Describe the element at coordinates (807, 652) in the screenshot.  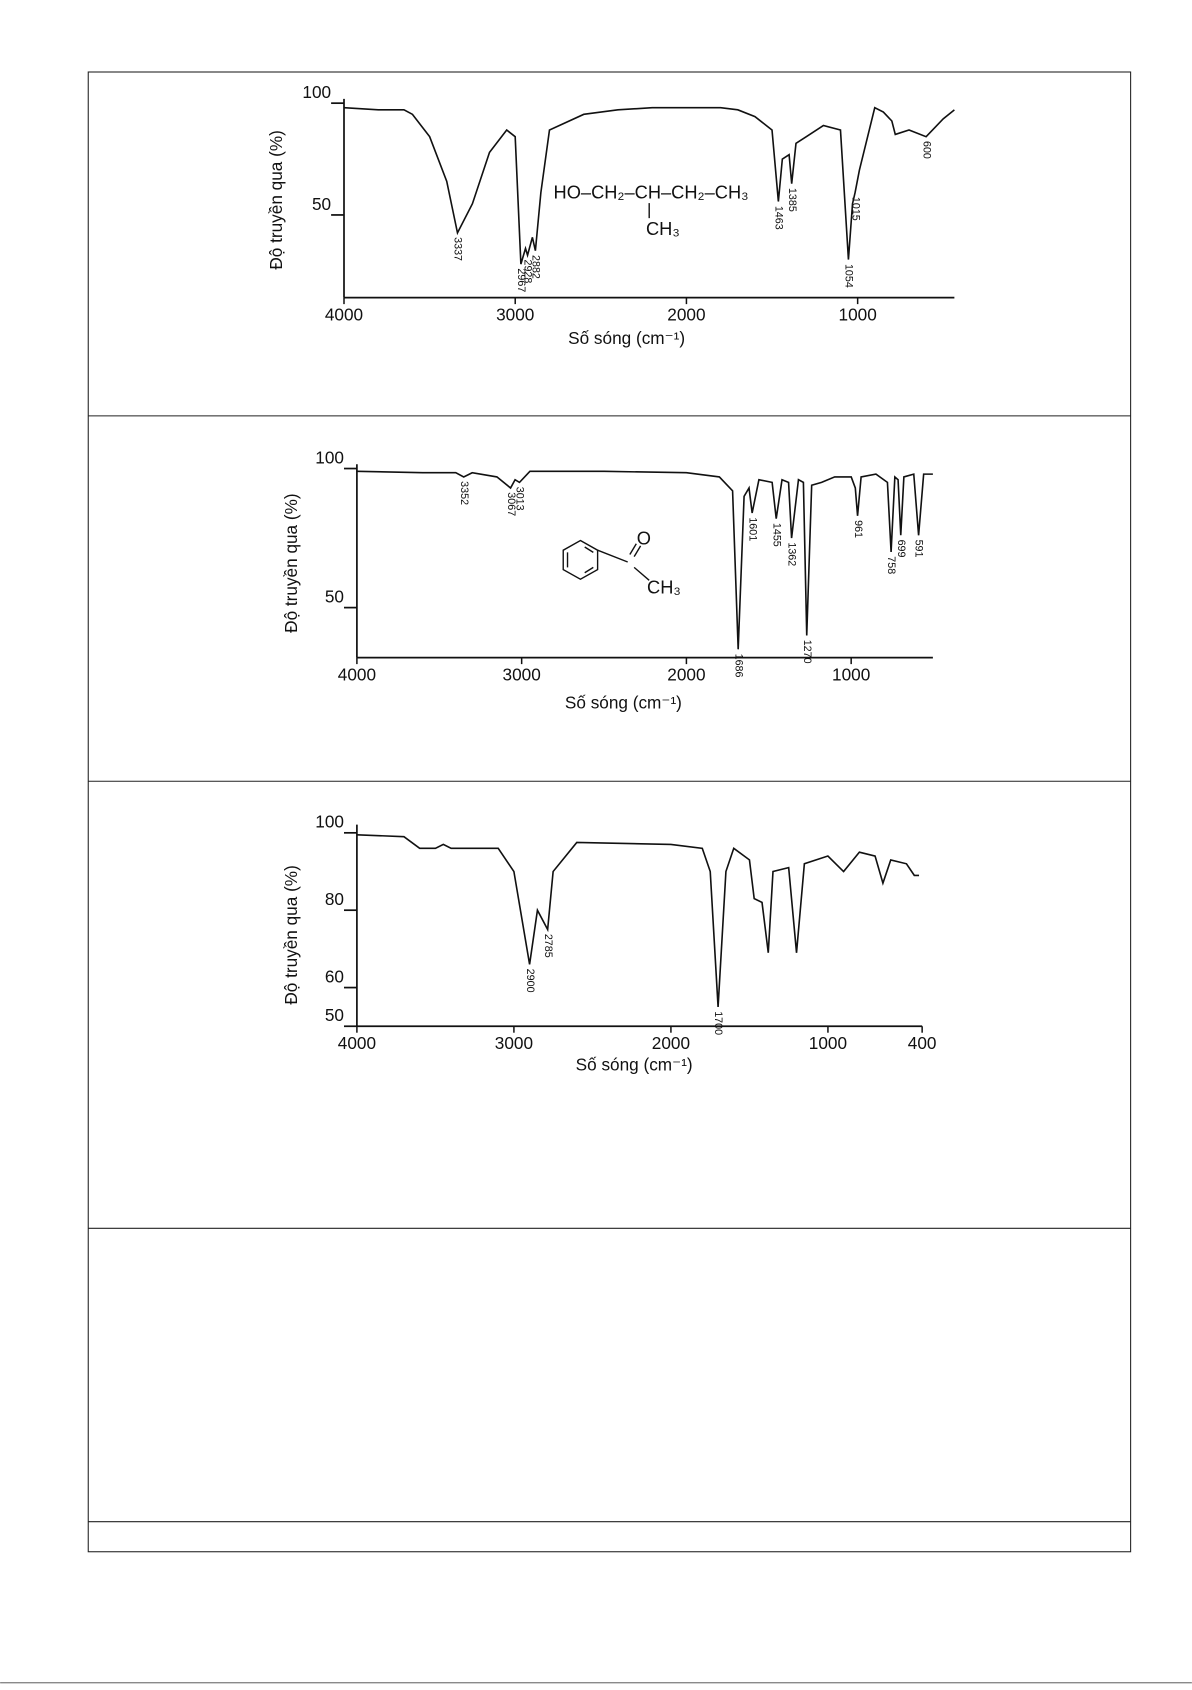
I see `peak-label: 1270` at that location.